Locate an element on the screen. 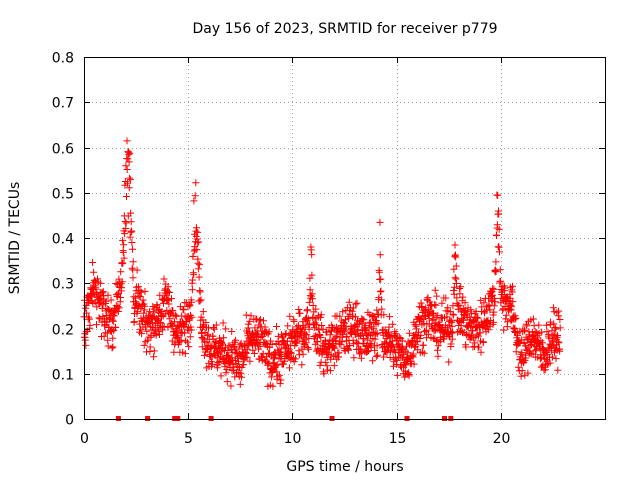  y-tick-label: 0.8 is located at coordinates (63, 59).